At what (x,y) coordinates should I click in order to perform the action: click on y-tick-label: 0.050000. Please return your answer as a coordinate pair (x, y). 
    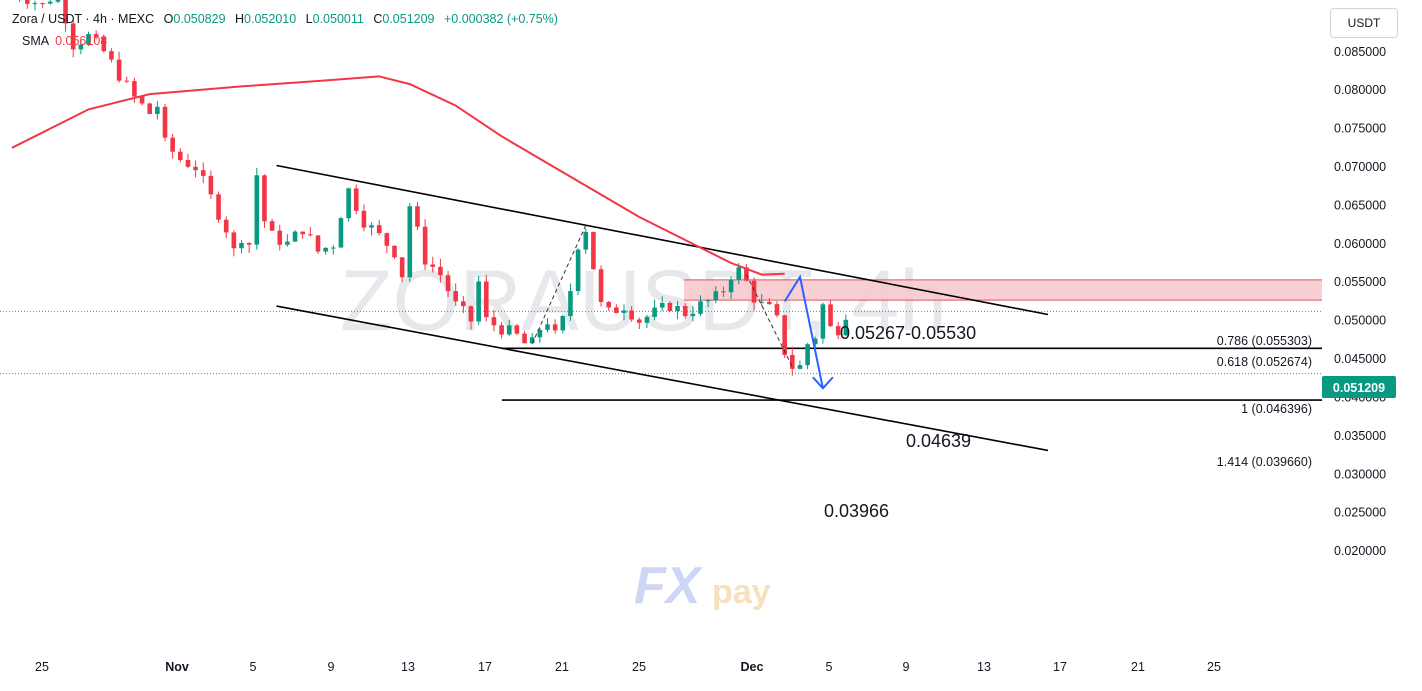
    Looking at the image, I should click on (1360, 321).